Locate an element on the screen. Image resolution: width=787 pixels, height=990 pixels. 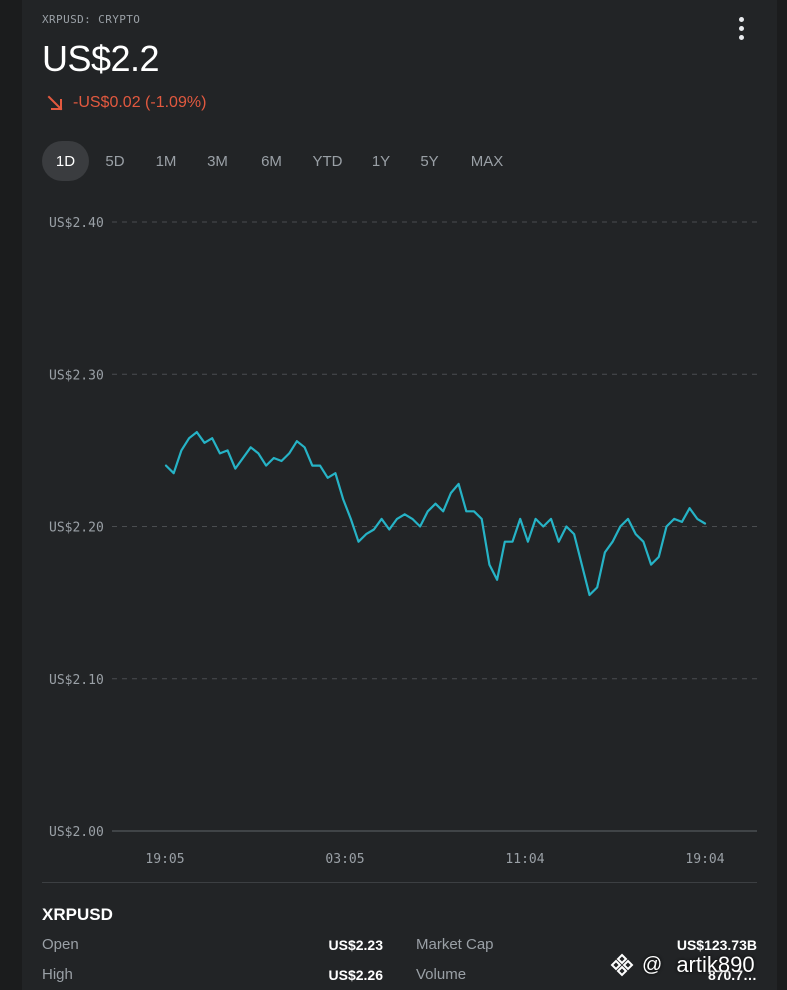
stat-label-market-cap: Market Cap is located at coordinates (455, 944).